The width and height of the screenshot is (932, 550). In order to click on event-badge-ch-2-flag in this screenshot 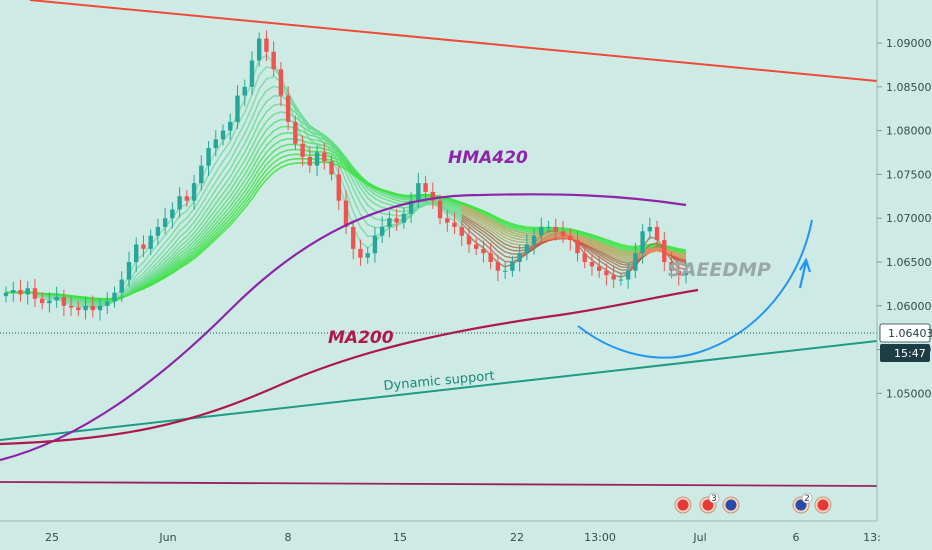, I will do `click(823, 505)`.